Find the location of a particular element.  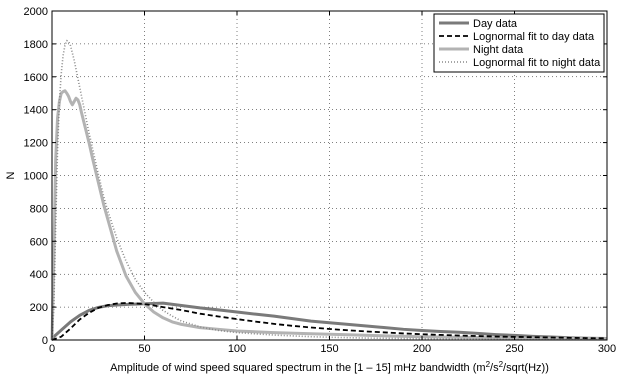

x-tick-label: 250 is located at coordinates (514, 349).